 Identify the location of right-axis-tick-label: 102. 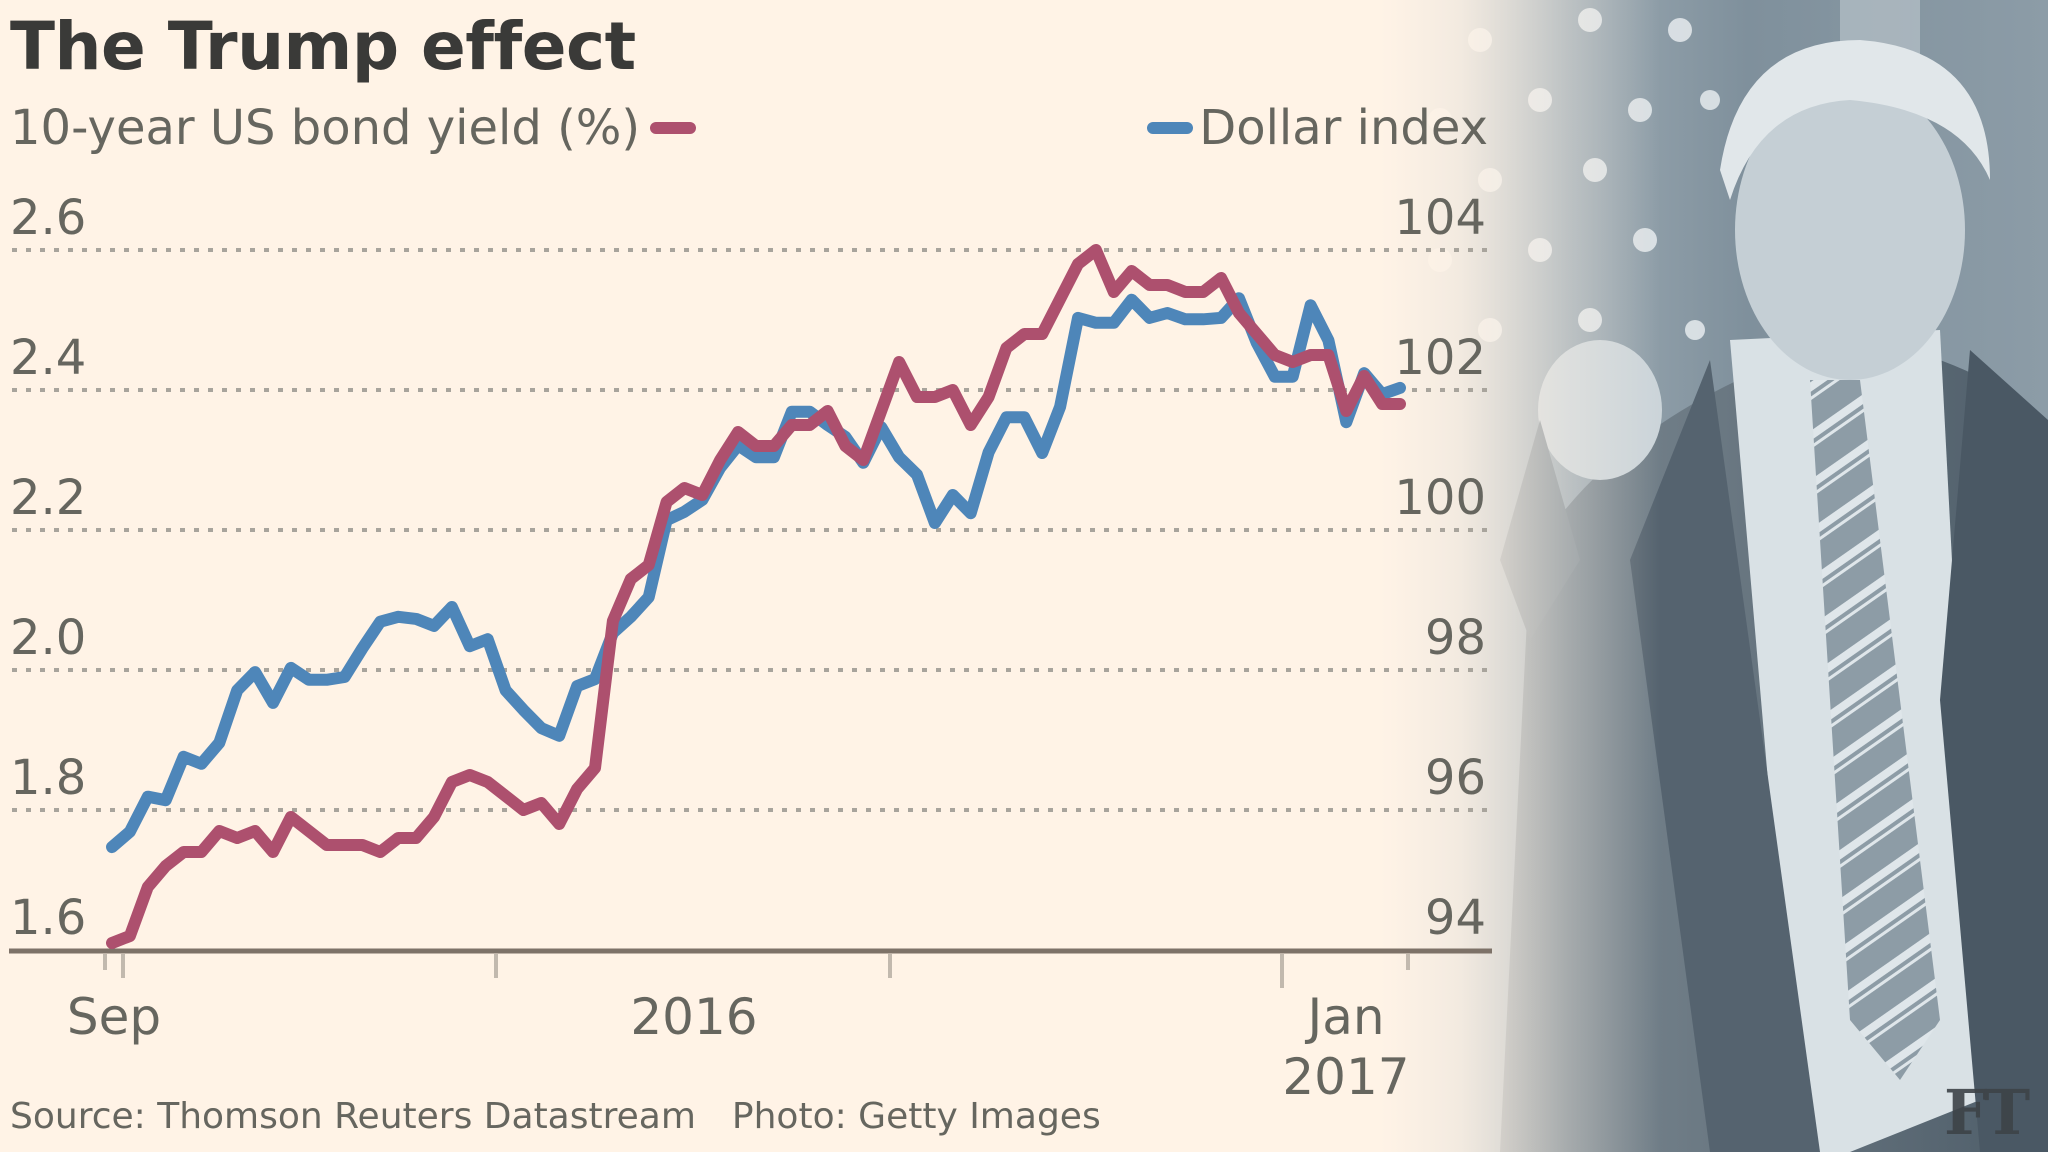
(1440, 358).